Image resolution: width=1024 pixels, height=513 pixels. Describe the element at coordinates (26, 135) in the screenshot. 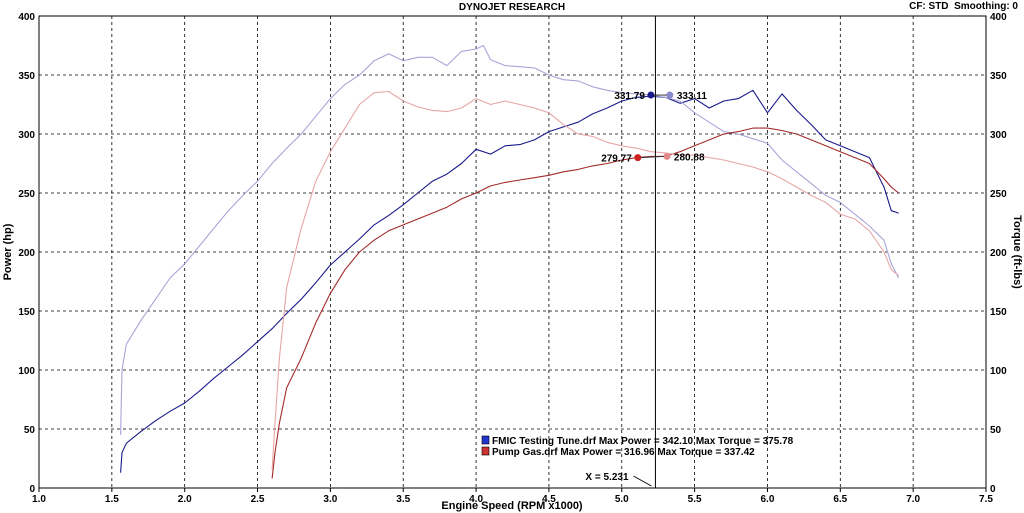

I see `y-tick-label-left: 300` at that location.